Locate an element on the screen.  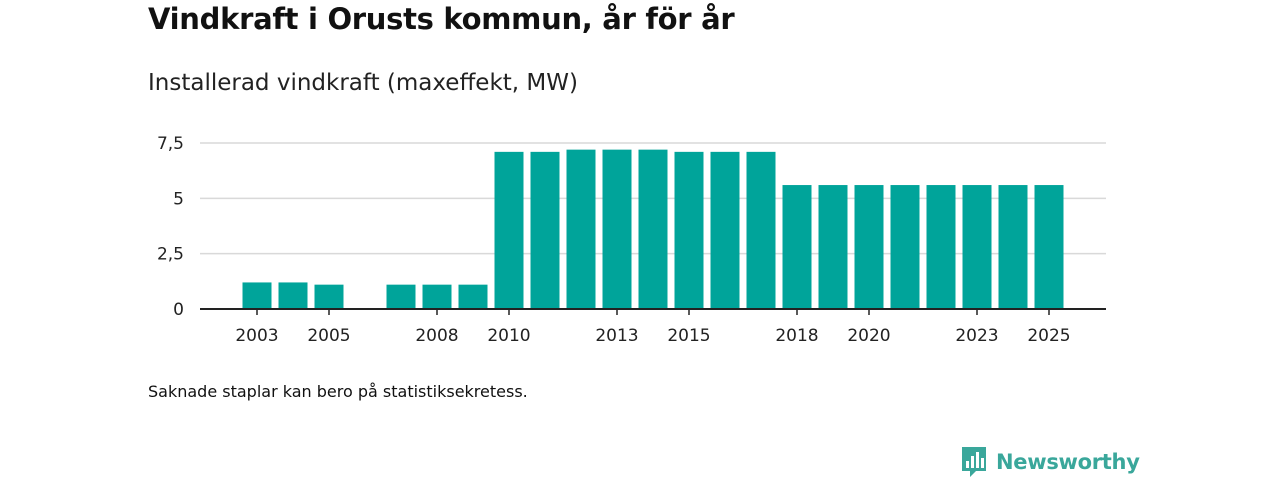
newsworthy-logo-icon is located at coordinates (974, 462).